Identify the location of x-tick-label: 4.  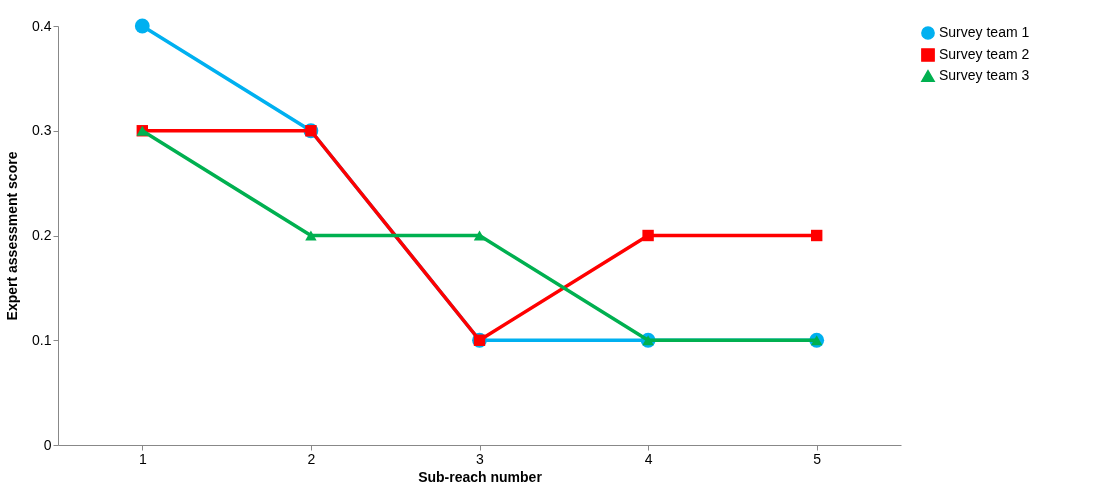
(648, 458).